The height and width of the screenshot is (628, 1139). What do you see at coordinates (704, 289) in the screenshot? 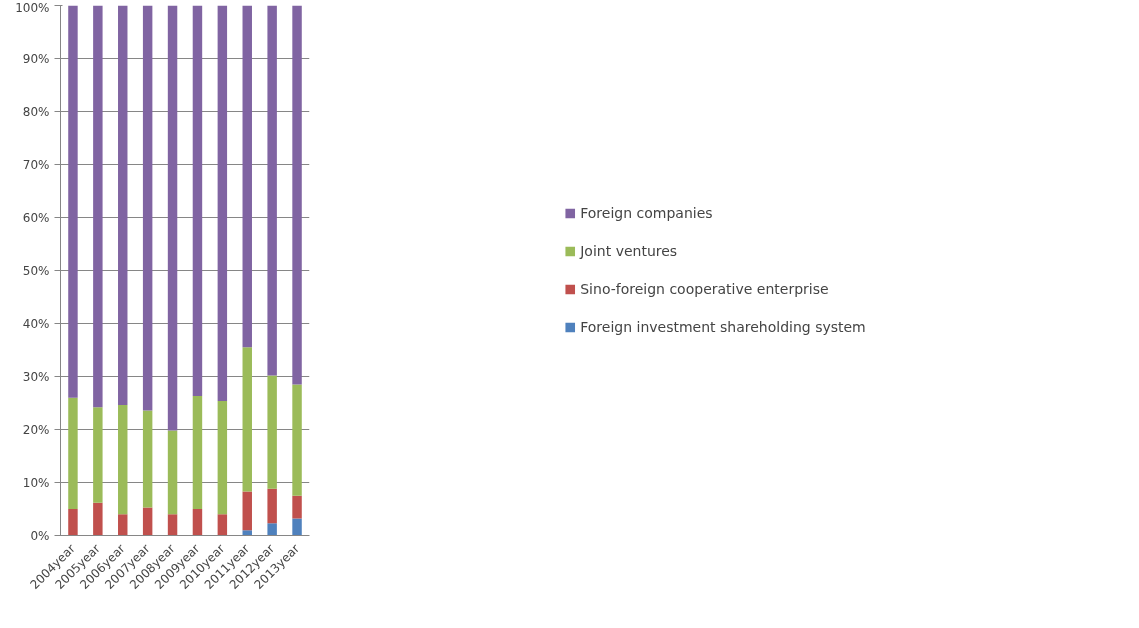
I see `legend-label: Sino-foreign cooperative enterprise` at bounding box center [704, 289].